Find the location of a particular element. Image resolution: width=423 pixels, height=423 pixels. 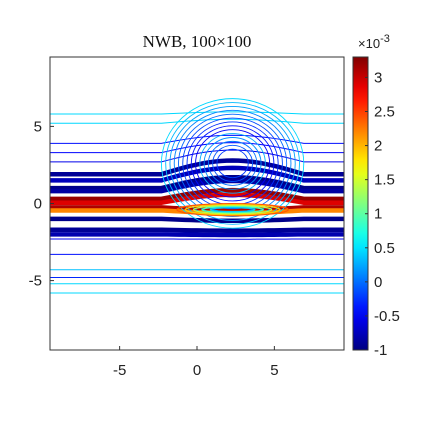

colorbar-exponent-power: -3 is located at coordinates (385, 39).